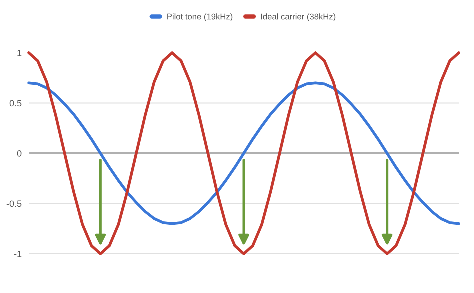 This screenshot has height=293, width=474. Describe the element at coordinates (14, 204) in the screenshot. I see `y-tick-label: -0.5` at that location.